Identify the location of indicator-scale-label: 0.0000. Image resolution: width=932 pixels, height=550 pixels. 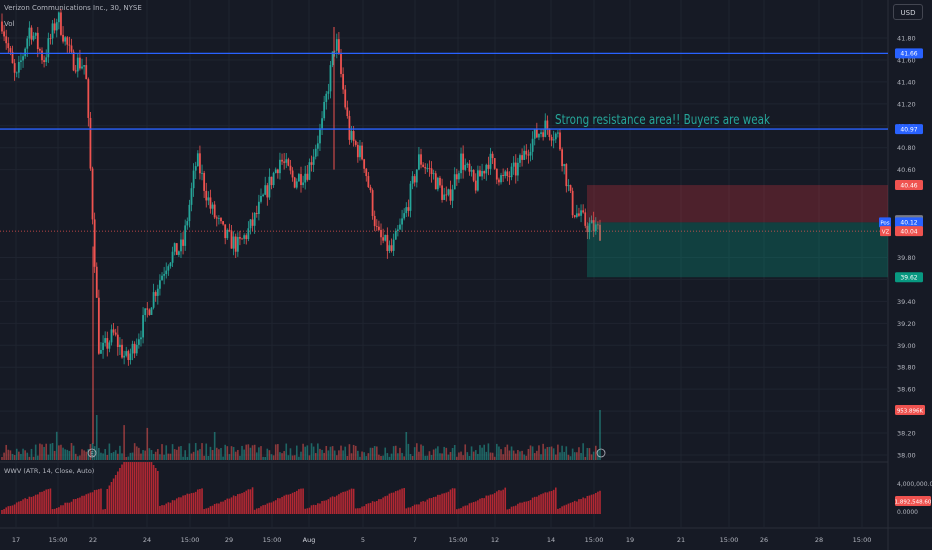
(907, 512).